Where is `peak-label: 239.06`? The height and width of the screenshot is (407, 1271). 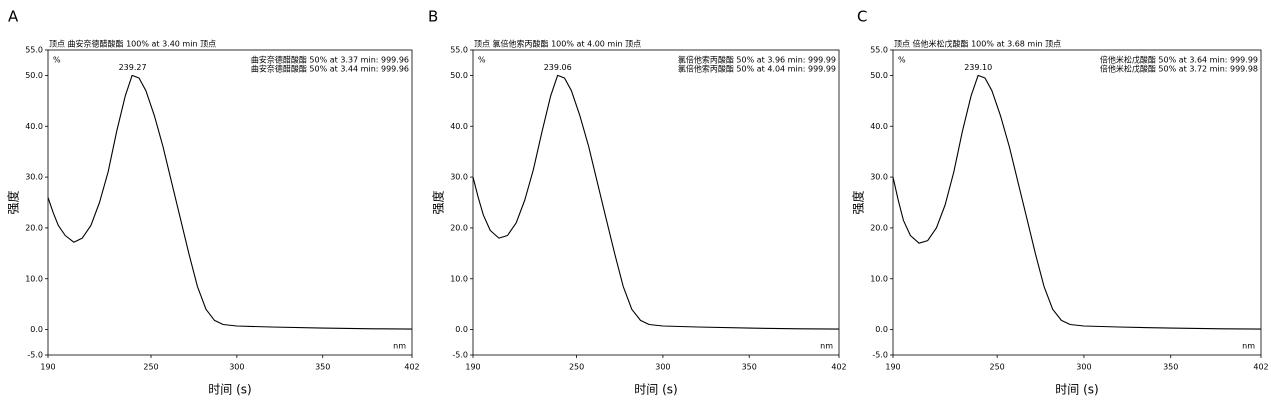
peak-label: 239.06 is located at coordinates (558, 67).